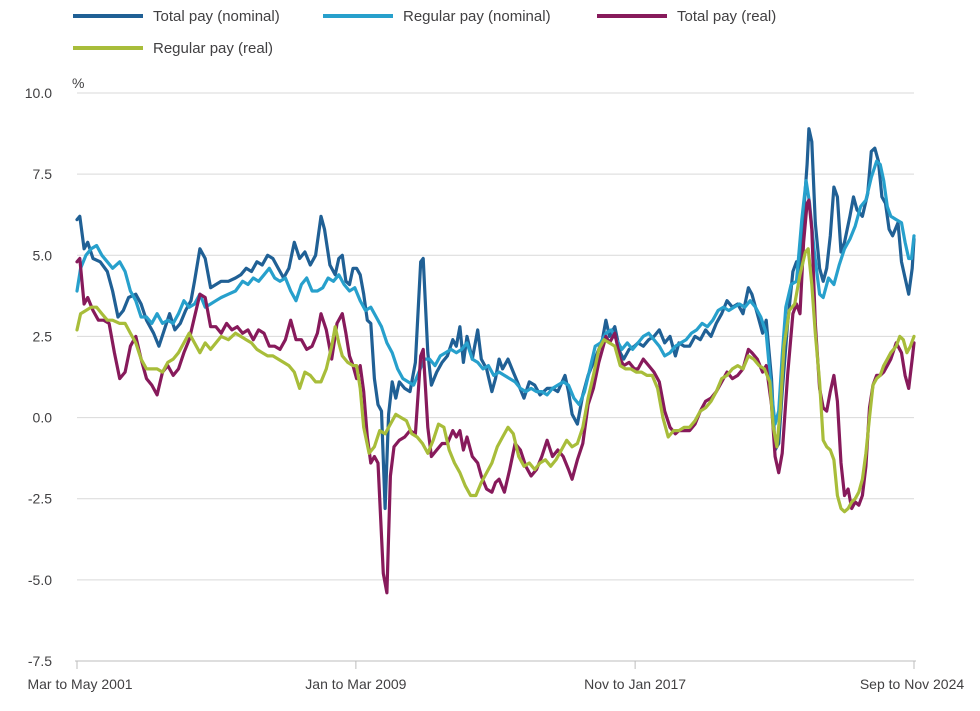 This screenshot has height=711, width=980. I want to click on x-tick-label: Jan to Mar 2009, so click(355, 684).